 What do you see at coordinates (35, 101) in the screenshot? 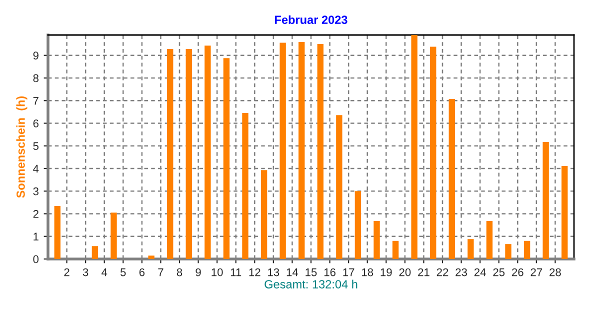
I see `y-tick-label: 7` at bounding box center [35, 101].